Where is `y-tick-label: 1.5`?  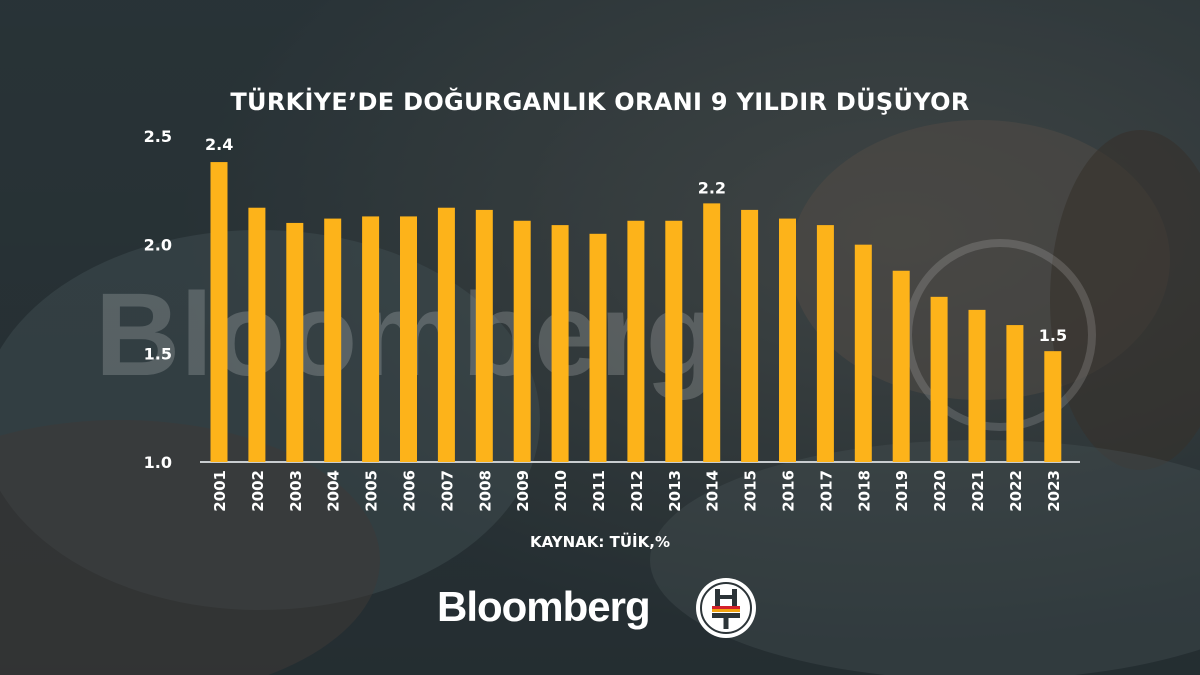 y-tick-label: 1.5 is located at coordinates (158, 353).